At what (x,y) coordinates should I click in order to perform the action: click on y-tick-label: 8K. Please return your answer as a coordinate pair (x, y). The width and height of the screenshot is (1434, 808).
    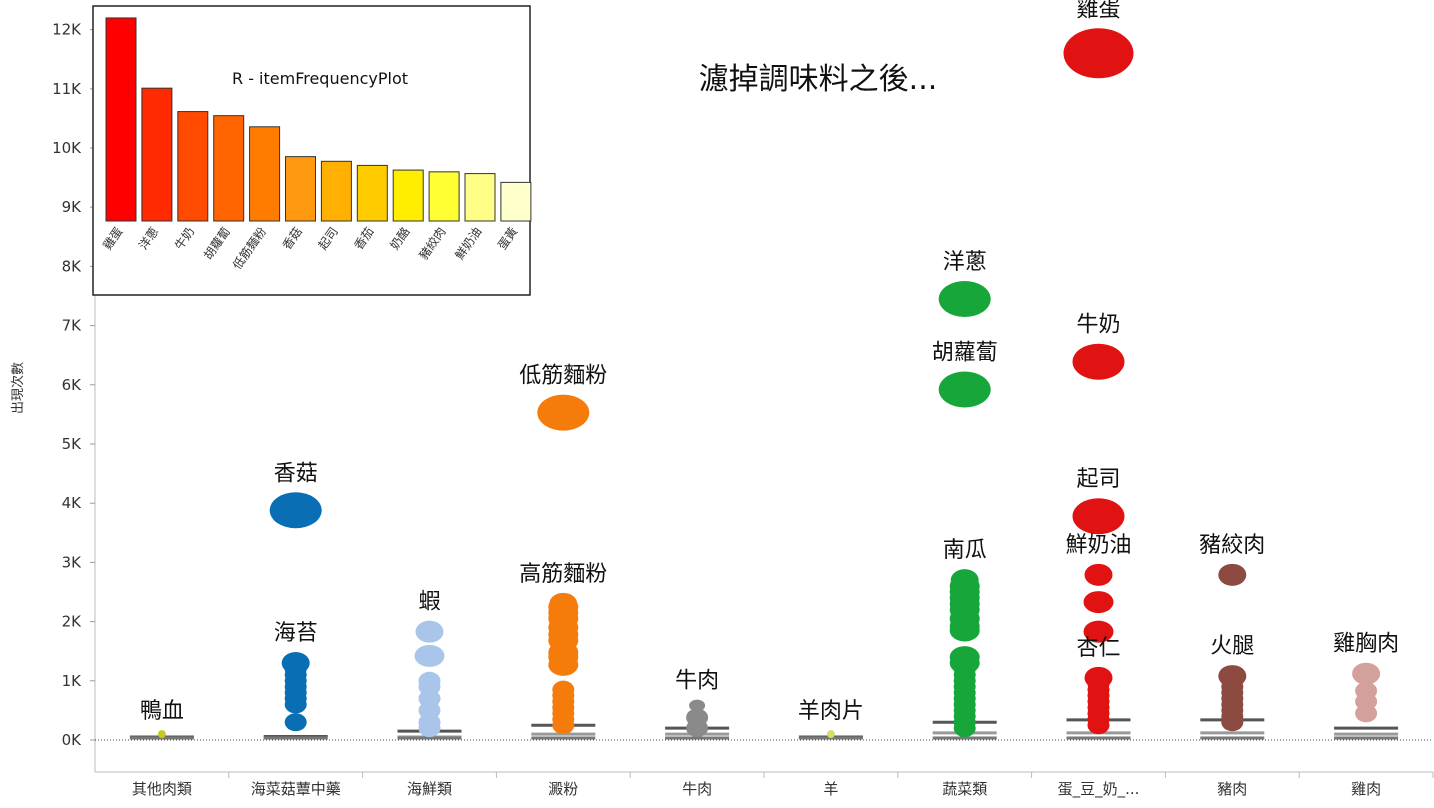
    Looking at the image, I should click on (72, 266).